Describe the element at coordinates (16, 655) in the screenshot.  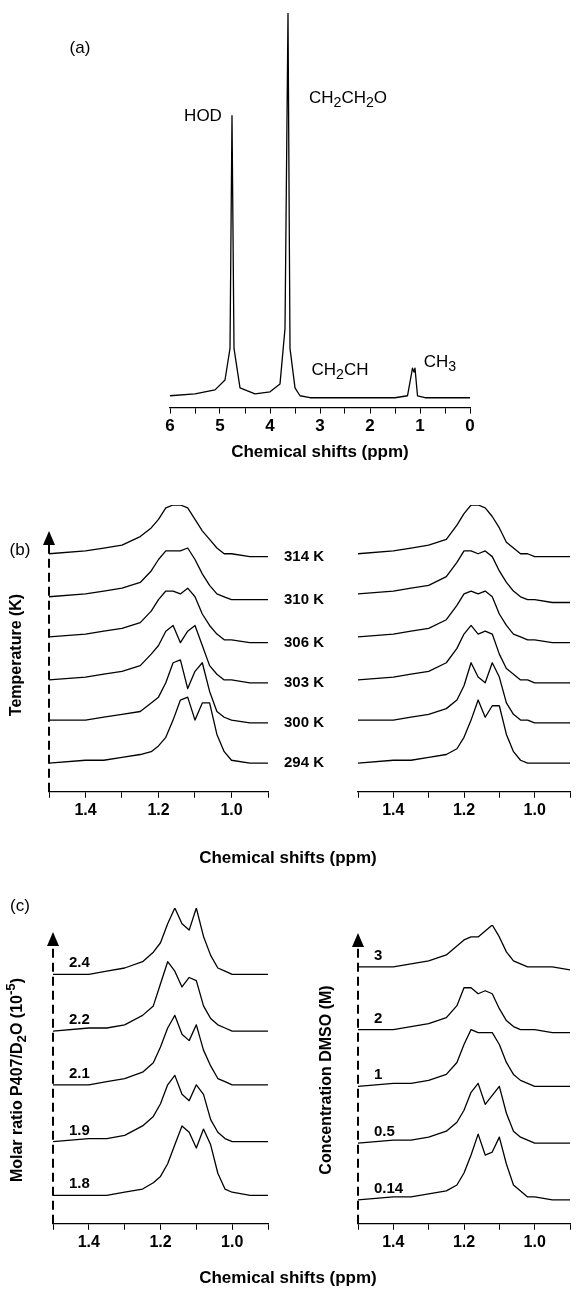
I see `y-axis-title: Temperature (K)` at that location.